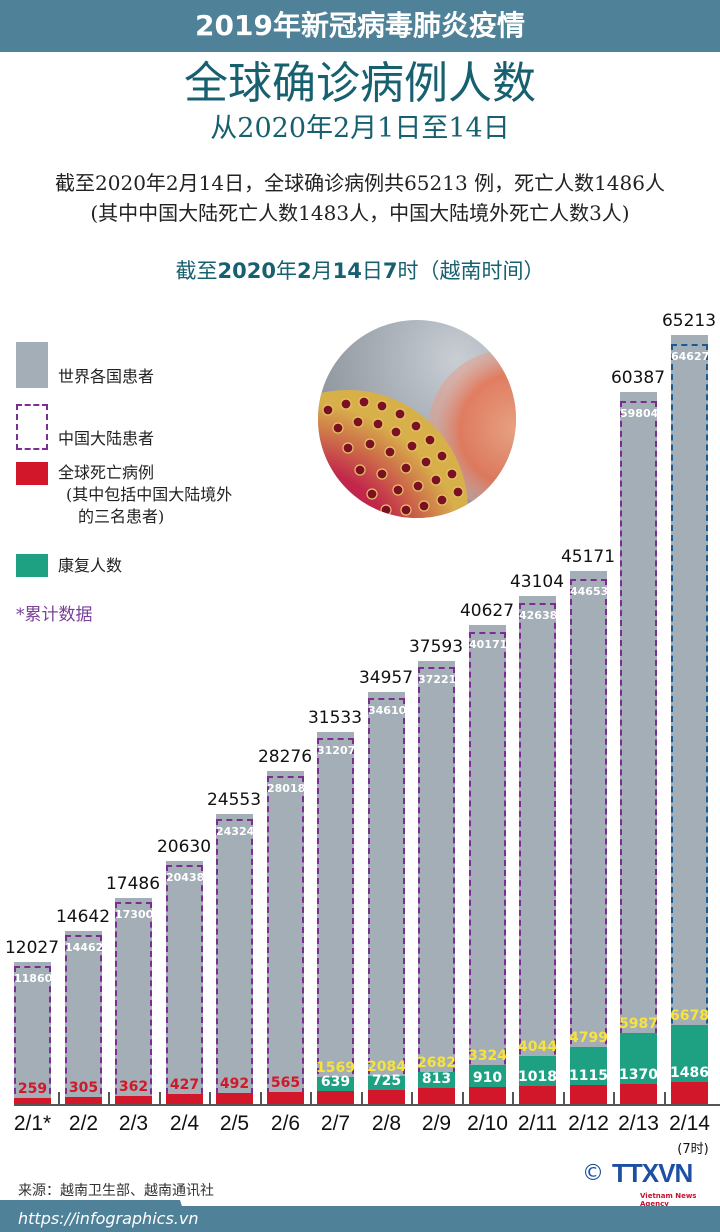  I want to click on footer-tab, so click(95, 1216).